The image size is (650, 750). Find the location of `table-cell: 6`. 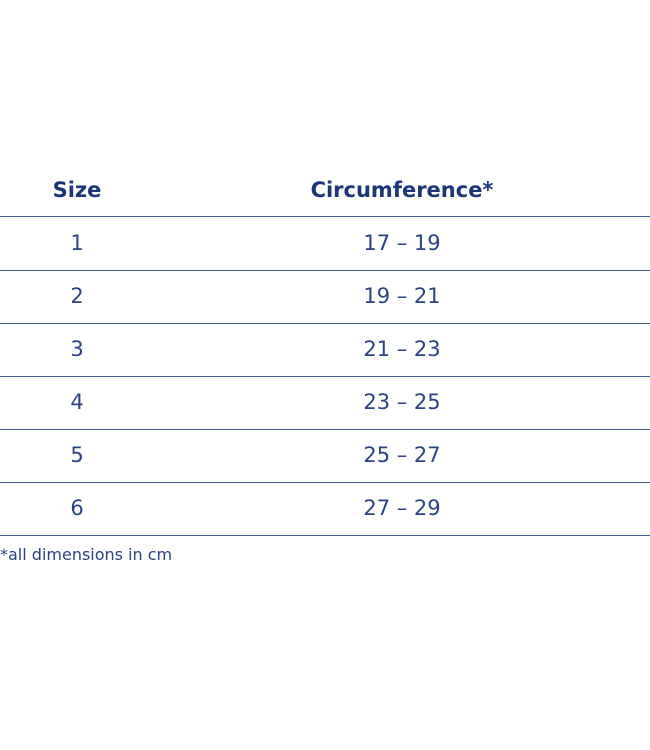

table-cell: 6 is located at coordinates (77, 508).